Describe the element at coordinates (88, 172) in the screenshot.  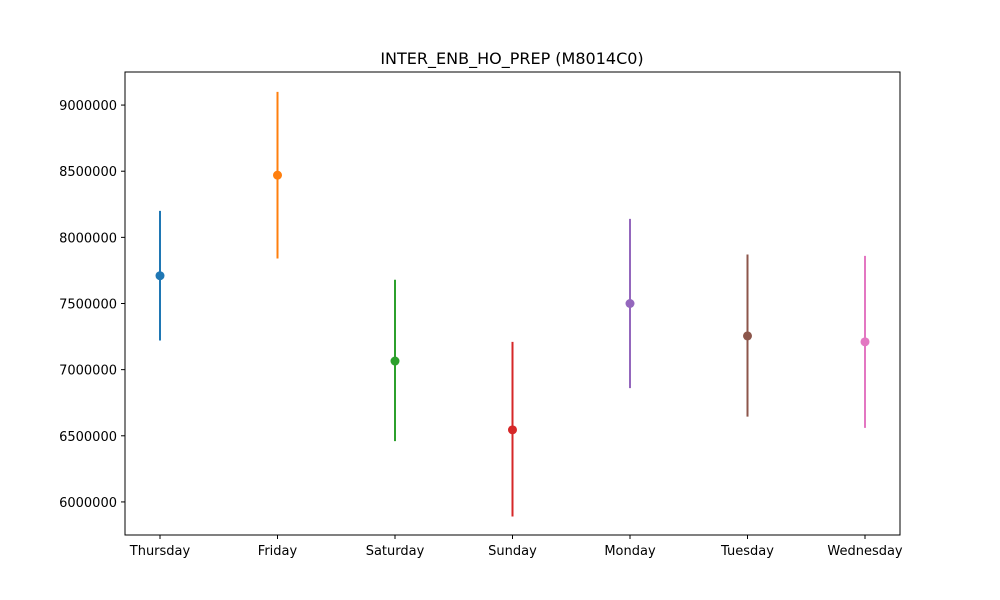
I see `y-tick-label: 8500000` at that location.